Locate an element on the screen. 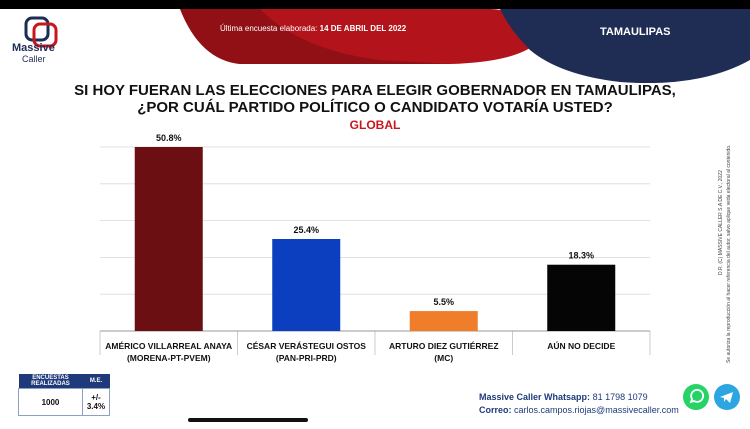 The height and width of the screenshot is (429, 750). header-band is located at coordinates (465, 46).